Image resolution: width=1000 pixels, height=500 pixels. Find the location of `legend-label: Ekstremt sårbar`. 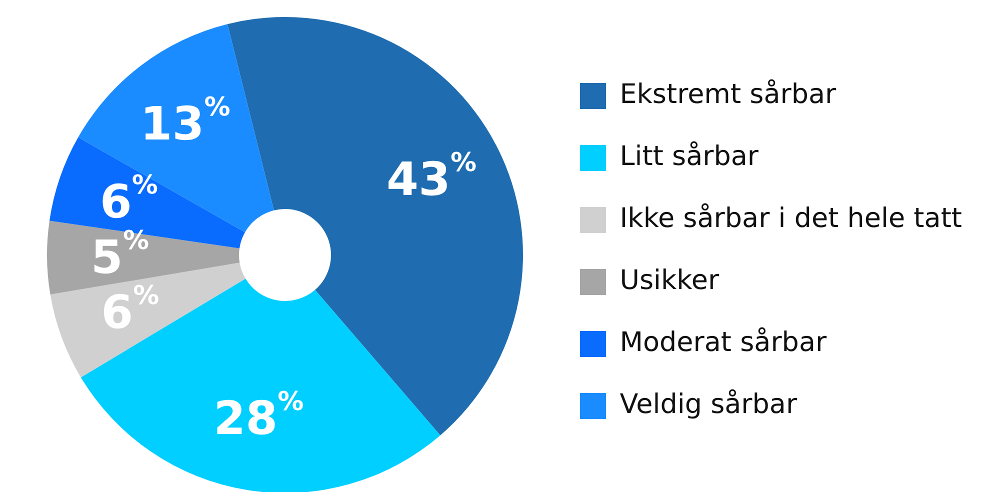

legend-label: Ekstremt sårbar is located at coordinates (728, 94).